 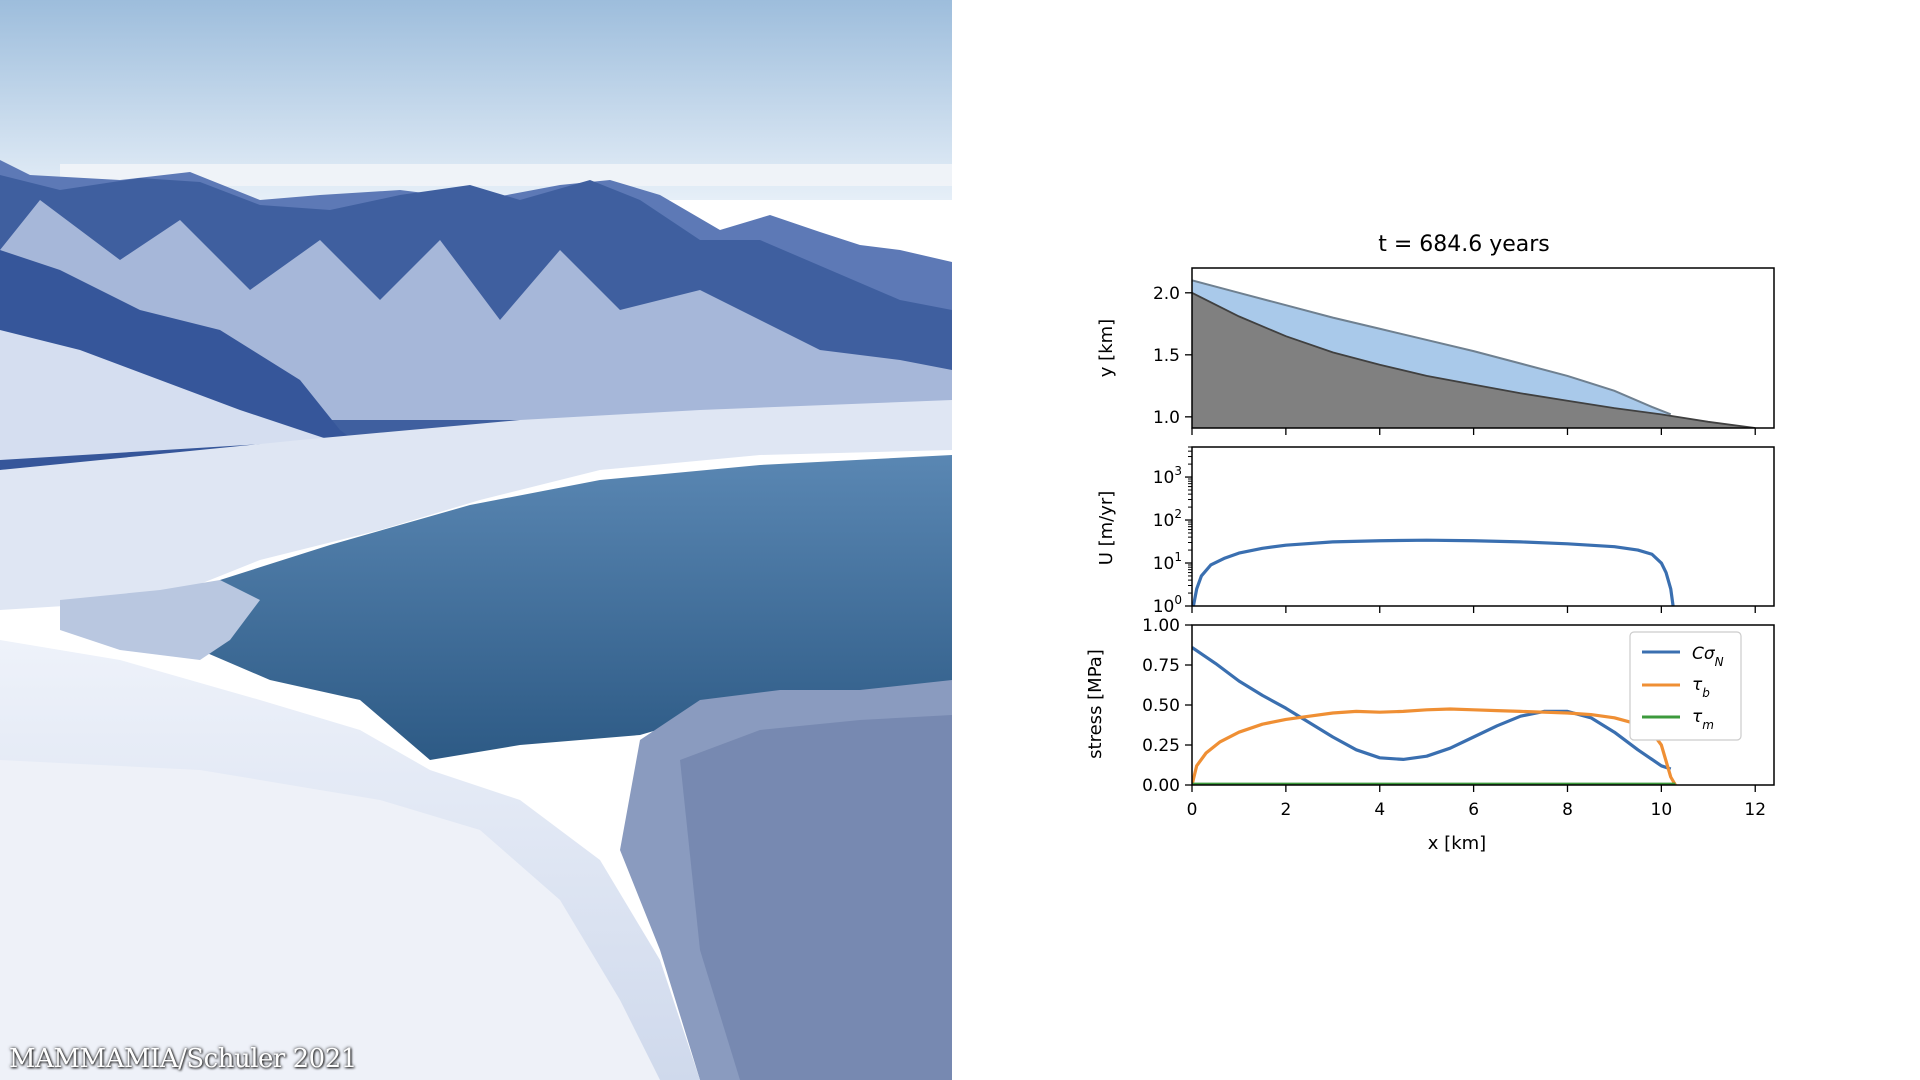 What do you see at coordinates (1192, 810) in the screenshot?
I see `x-tick-label: 0` at bounding box center [1192, 810].